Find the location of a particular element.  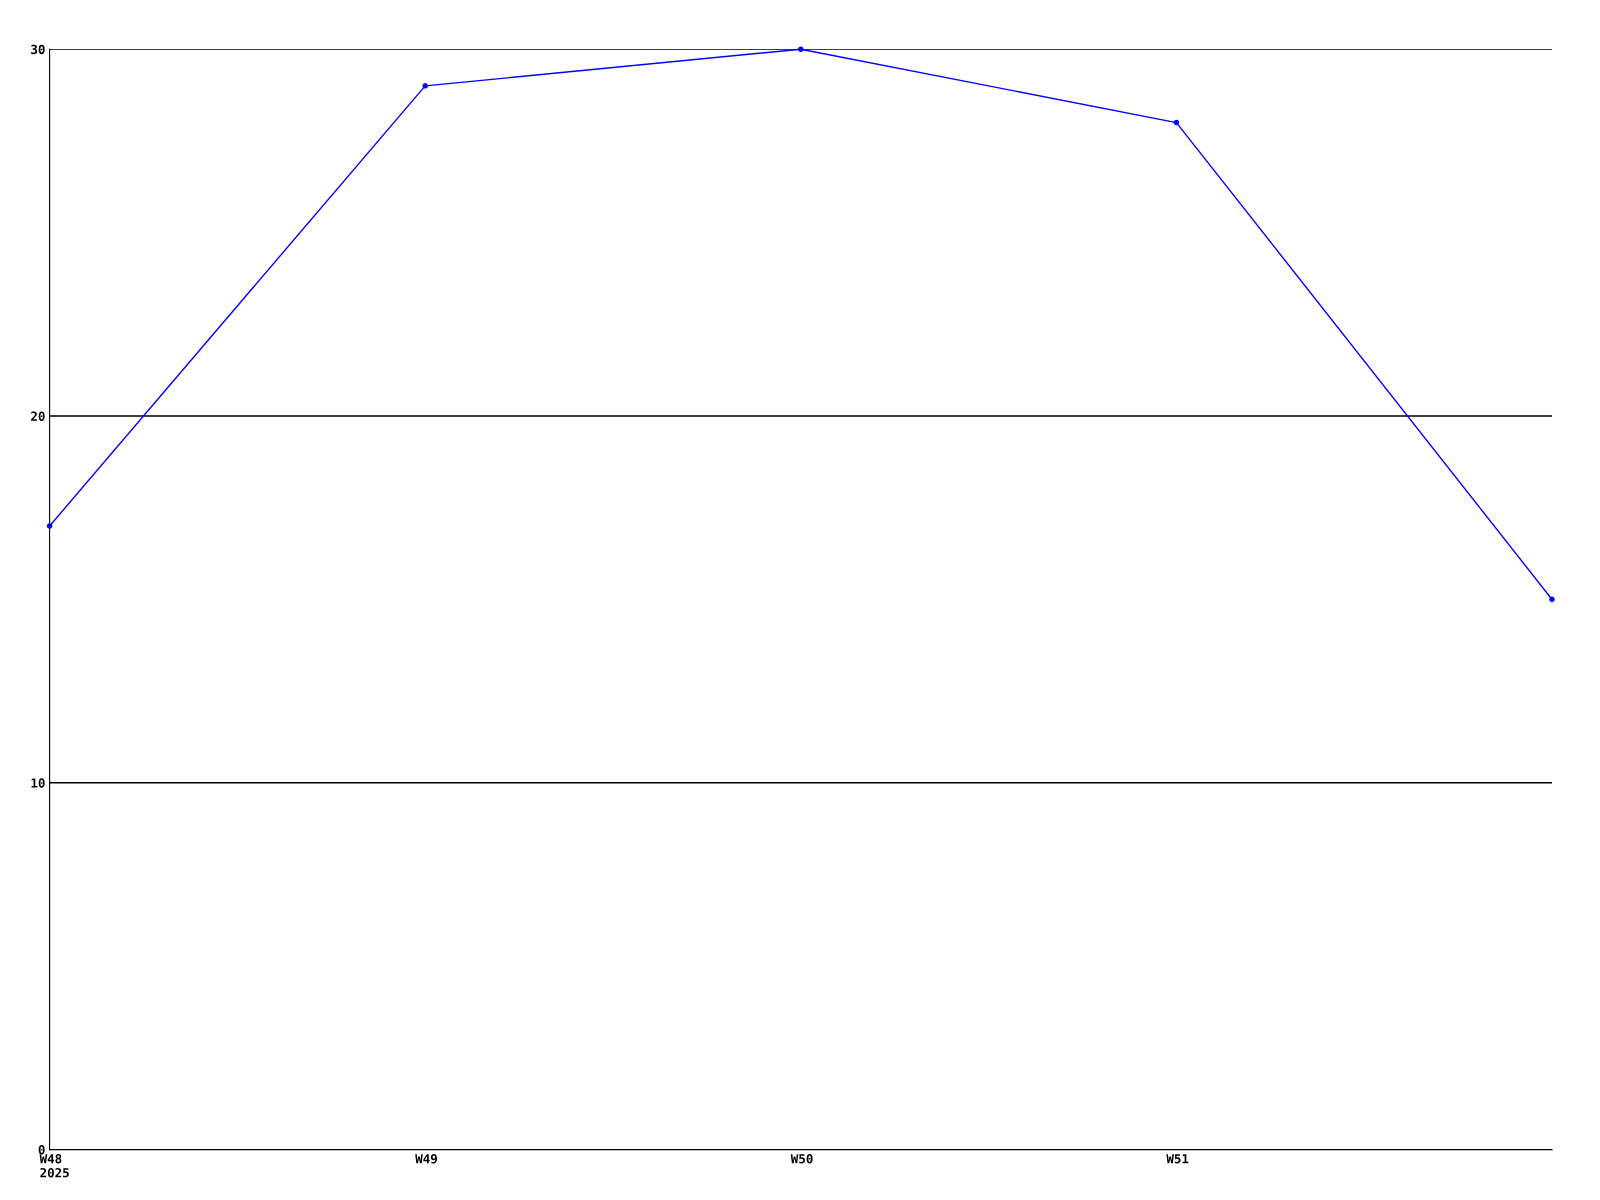

y-tick-label: 30 is located at coordinates (38, 49).